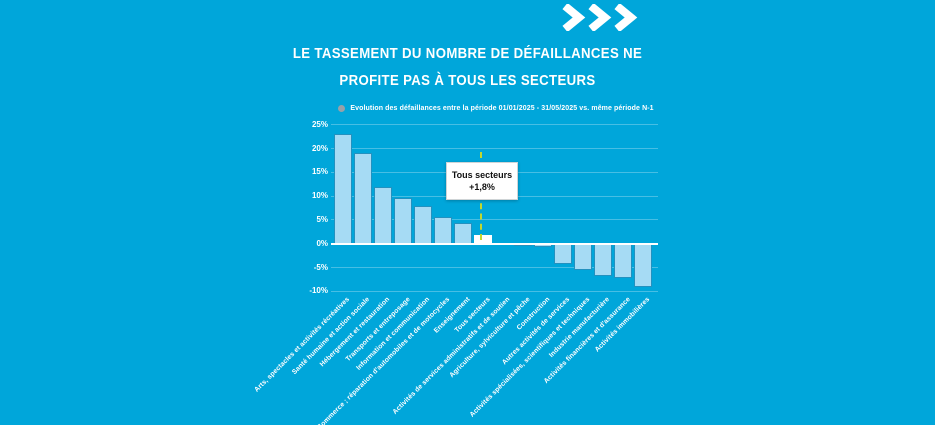 This screenshot has width=935, height=425. I want to click on y-axis-tick-label: 0%, so click(322, 243).